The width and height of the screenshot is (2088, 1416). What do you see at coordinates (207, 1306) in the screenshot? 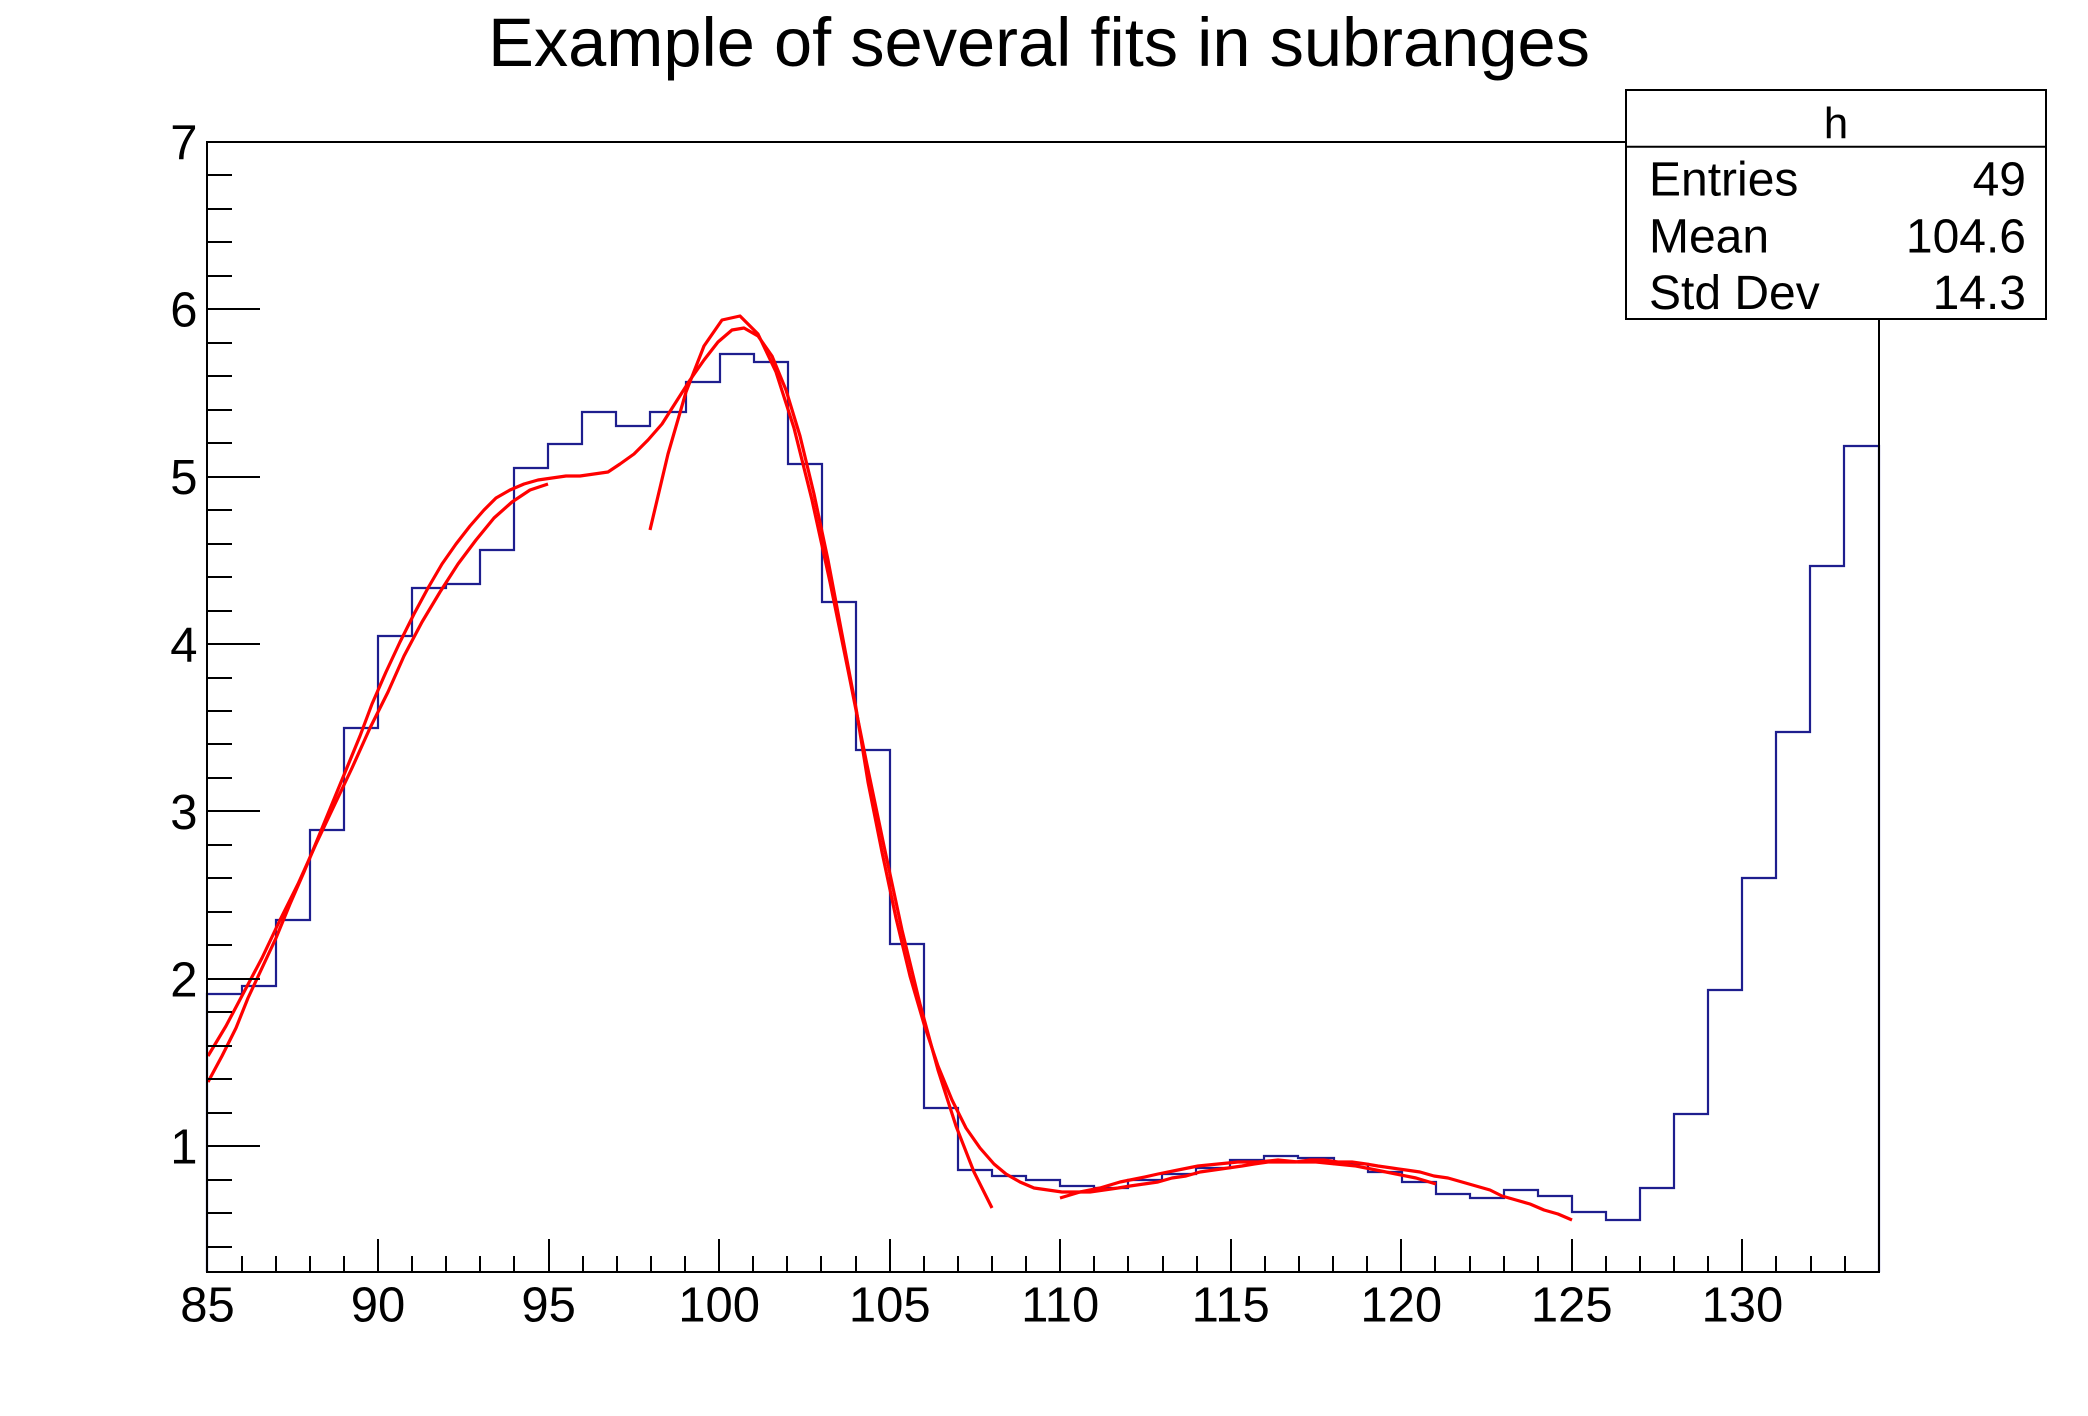
I see `svg-text: 85` at bounding box center [207, 1306].